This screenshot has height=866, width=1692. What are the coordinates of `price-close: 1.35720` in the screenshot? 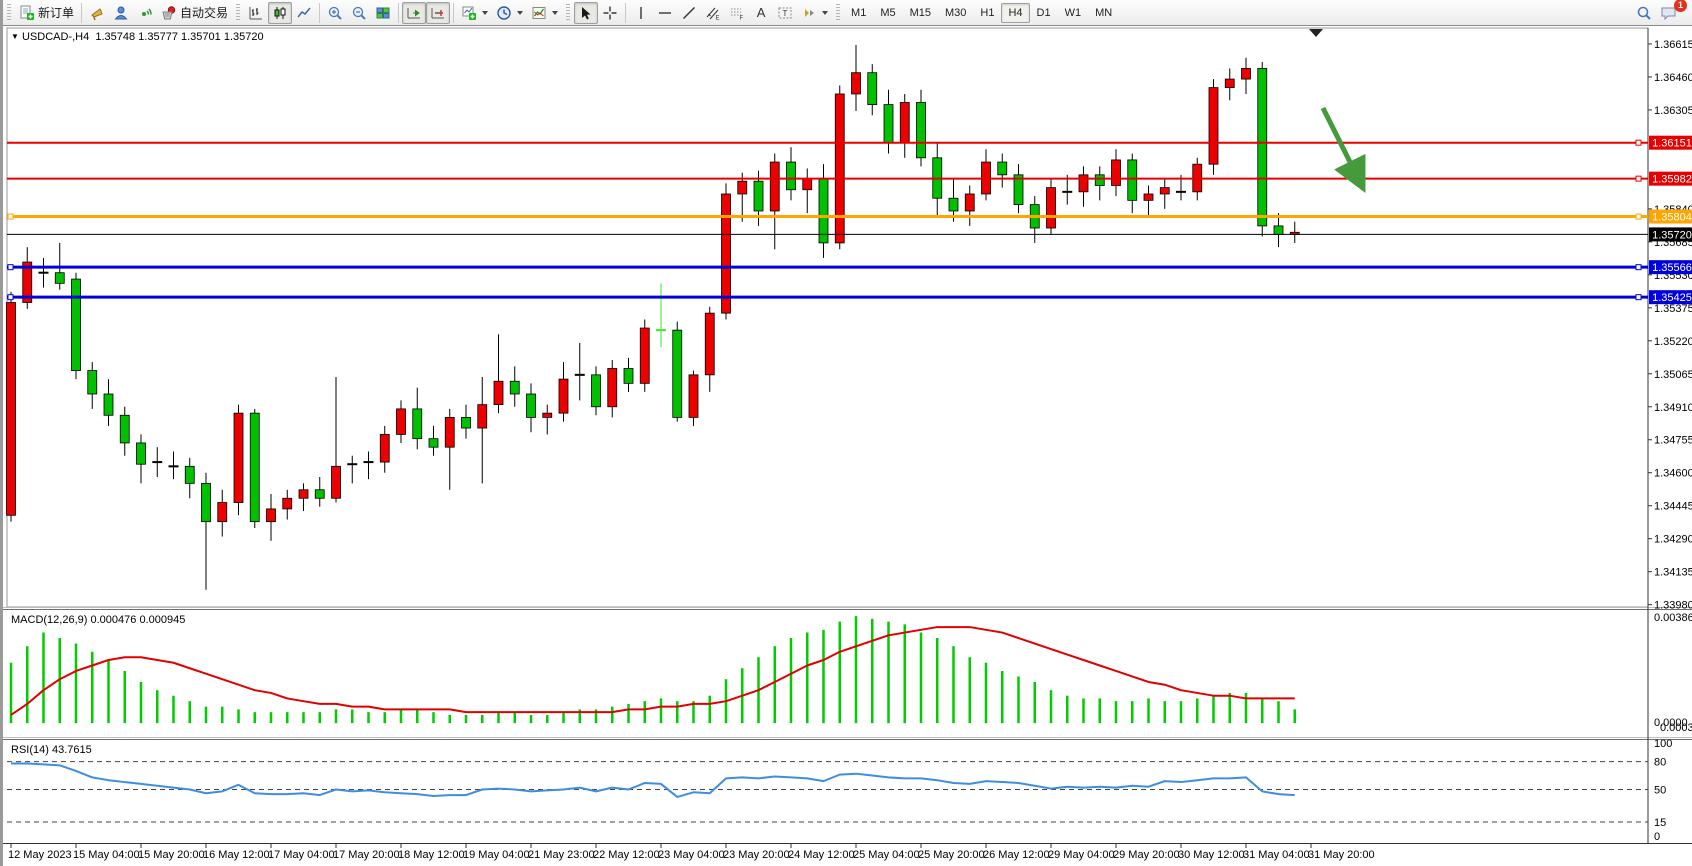 It's located at (243, 37).